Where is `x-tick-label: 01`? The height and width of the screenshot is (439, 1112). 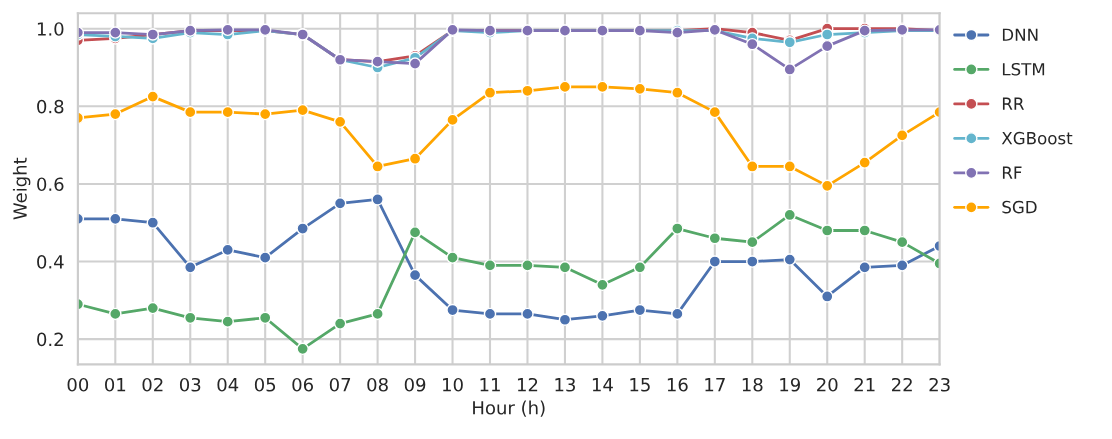
x-tick-label: 01 is located at coordinates (115, 384).